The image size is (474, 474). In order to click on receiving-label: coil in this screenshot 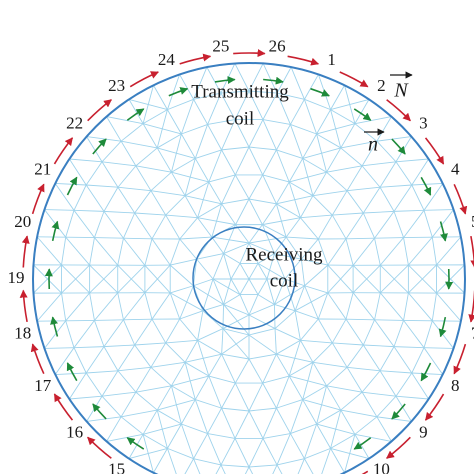, I will do `click(284, 280)`.